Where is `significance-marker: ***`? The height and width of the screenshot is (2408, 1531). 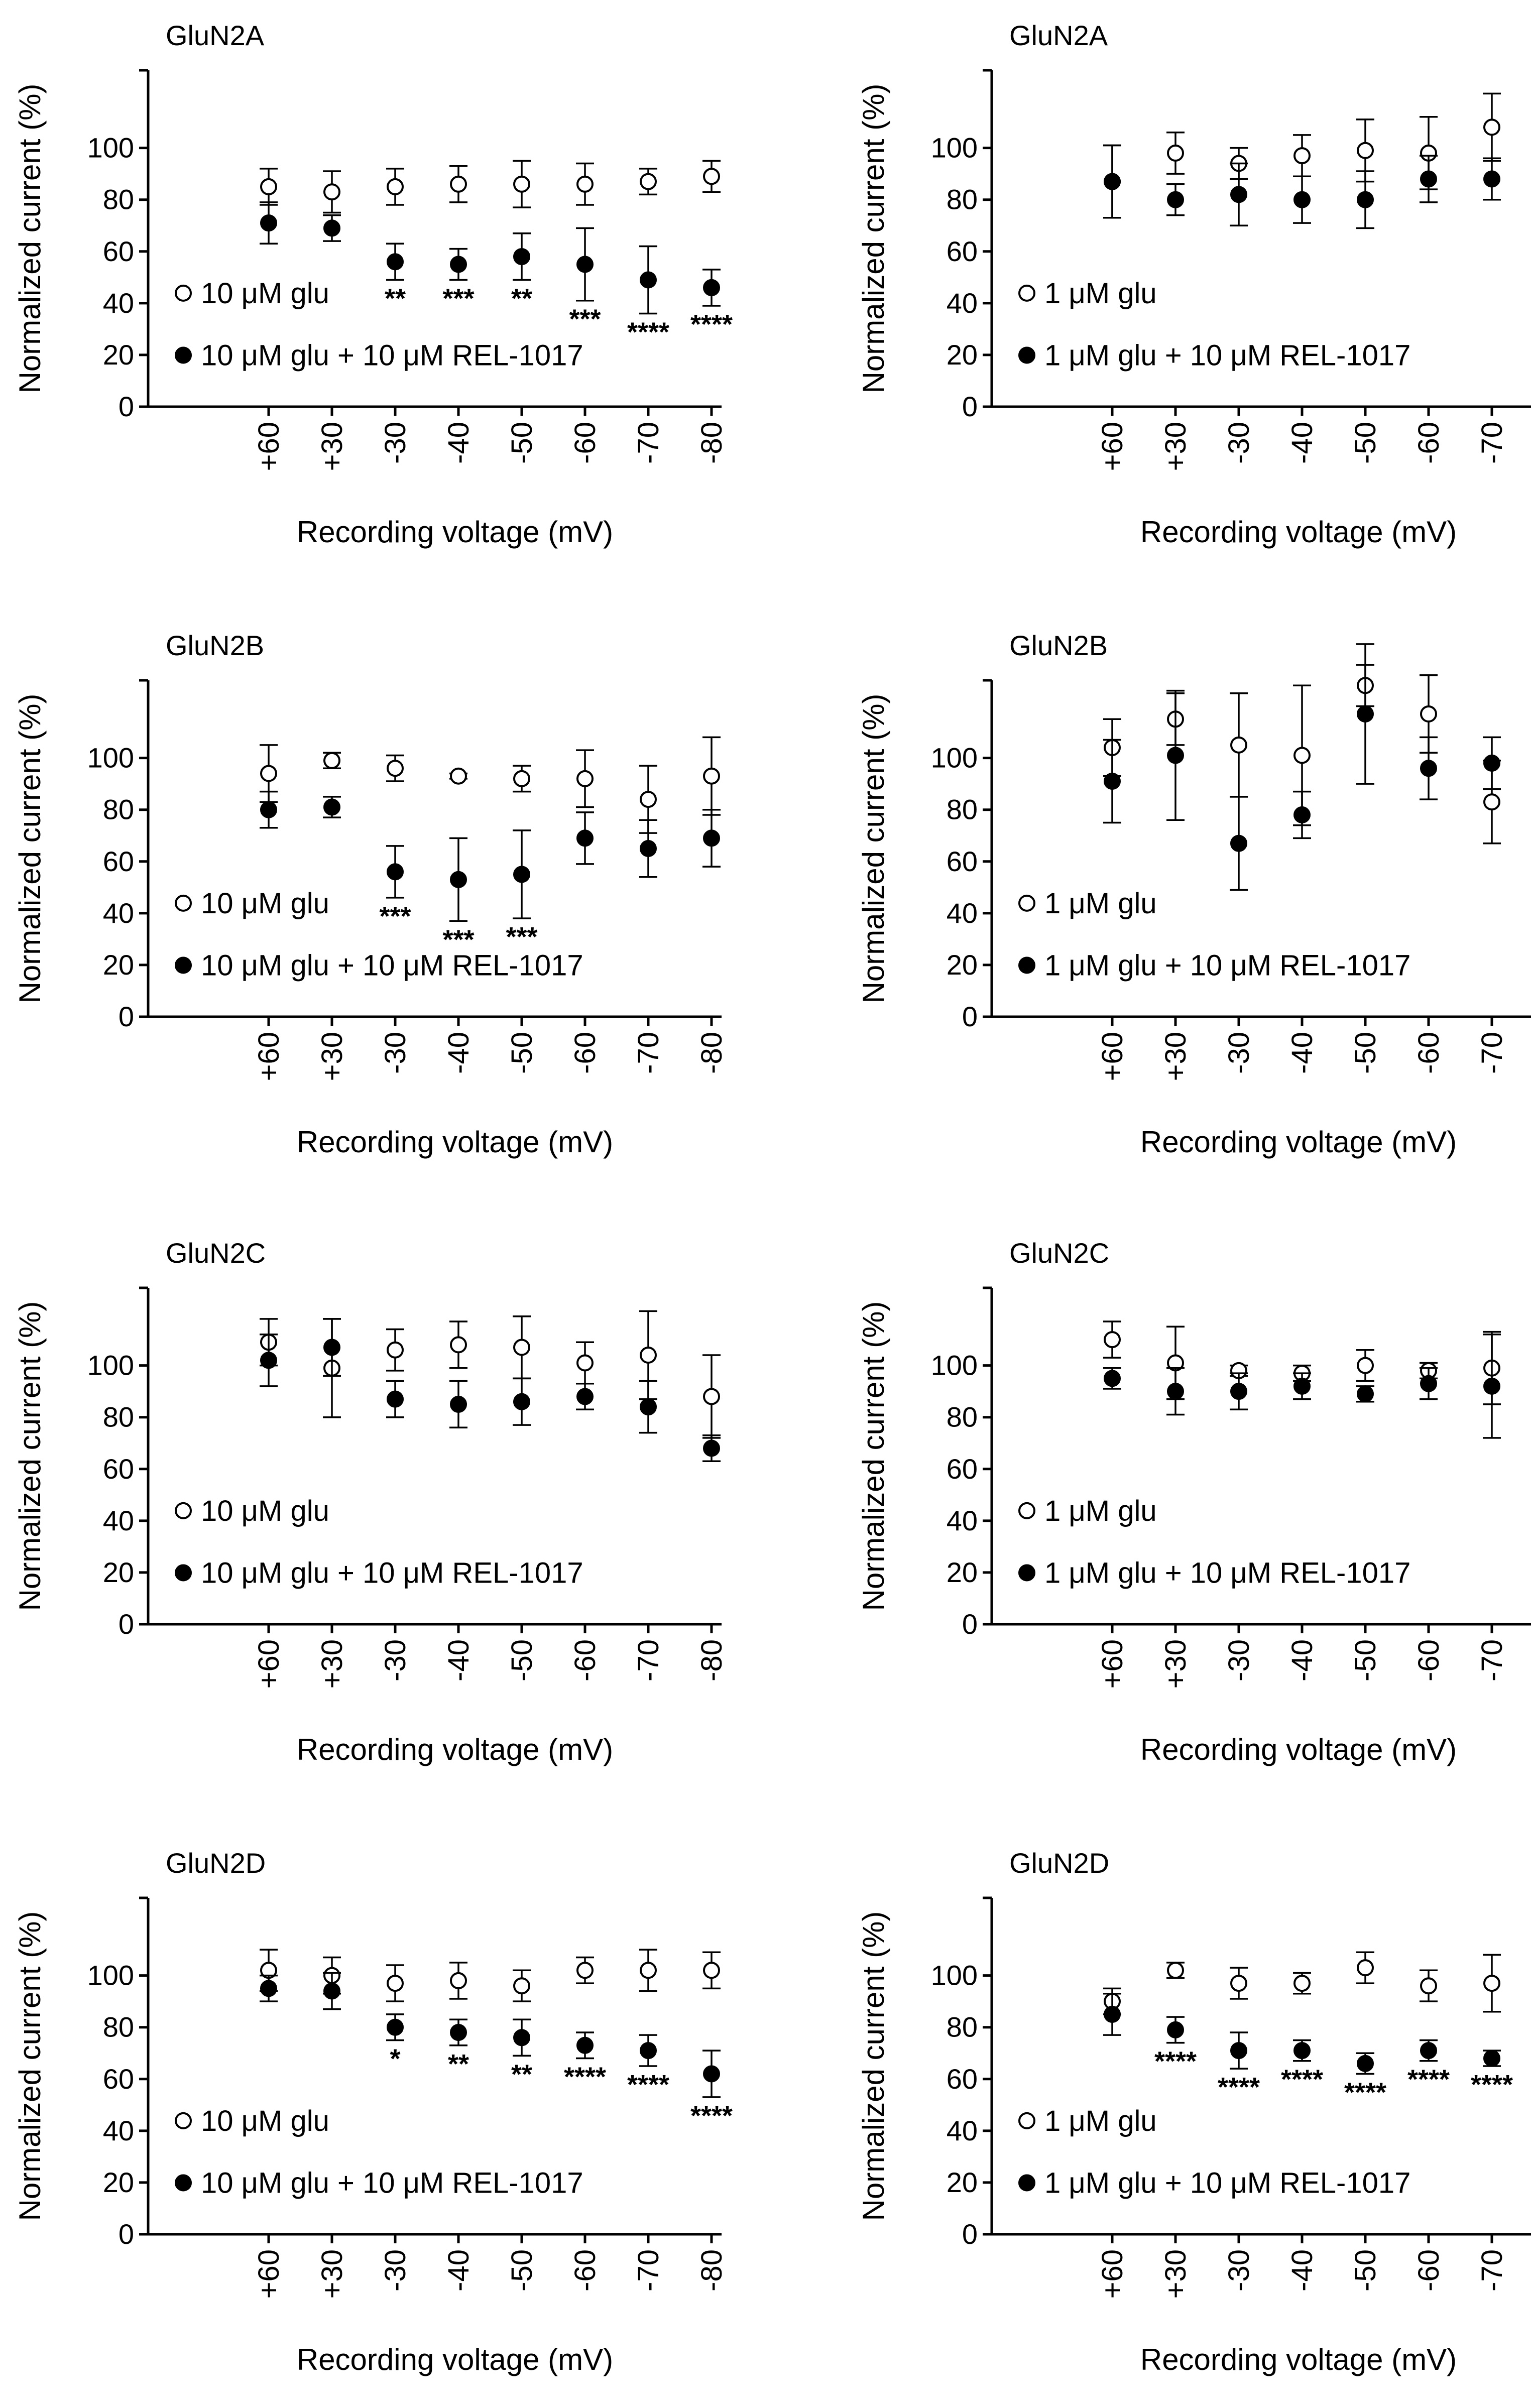
significance-marker: *** is located at coordinates (458, 939).